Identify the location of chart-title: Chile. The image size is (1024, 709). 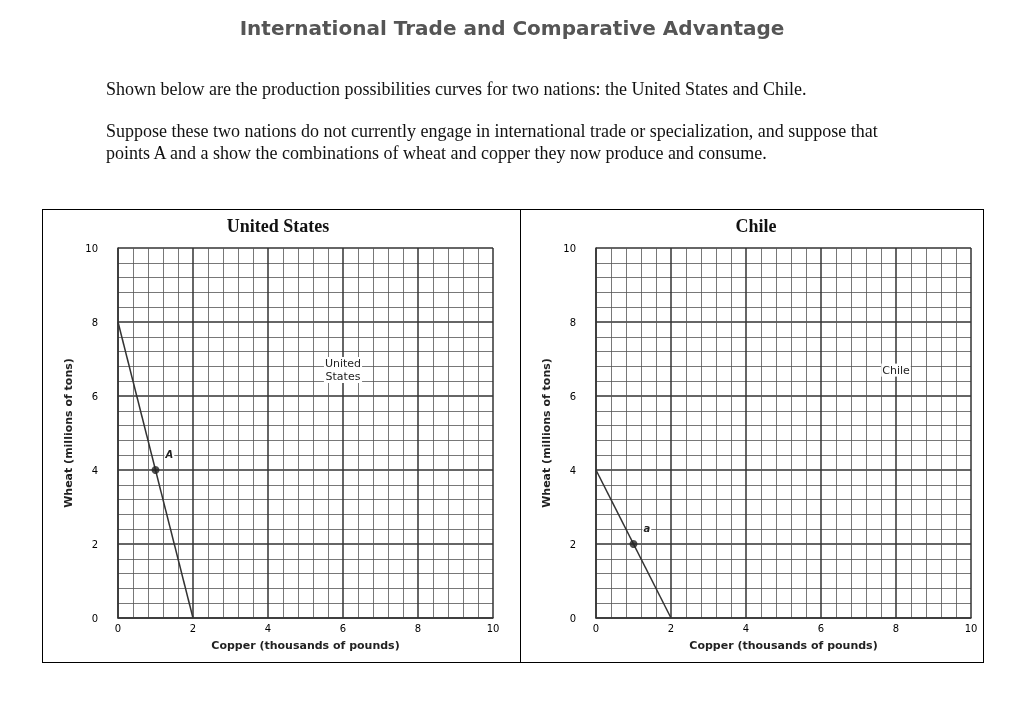
(756, 226).